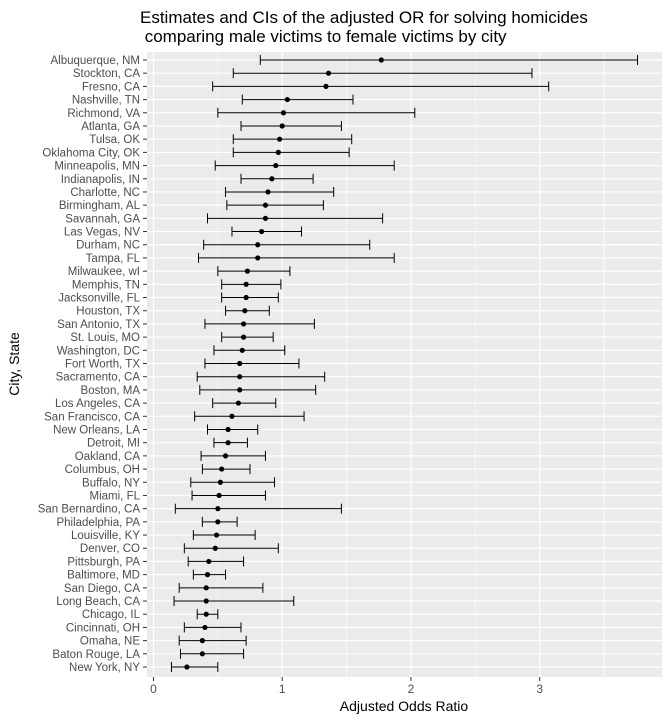 The height and width of the screenshot is (725, 672). Describe the element at coordinates (98, 378) in the screenshot. I see `y-tick-label: Sacramento, CA` at that location.